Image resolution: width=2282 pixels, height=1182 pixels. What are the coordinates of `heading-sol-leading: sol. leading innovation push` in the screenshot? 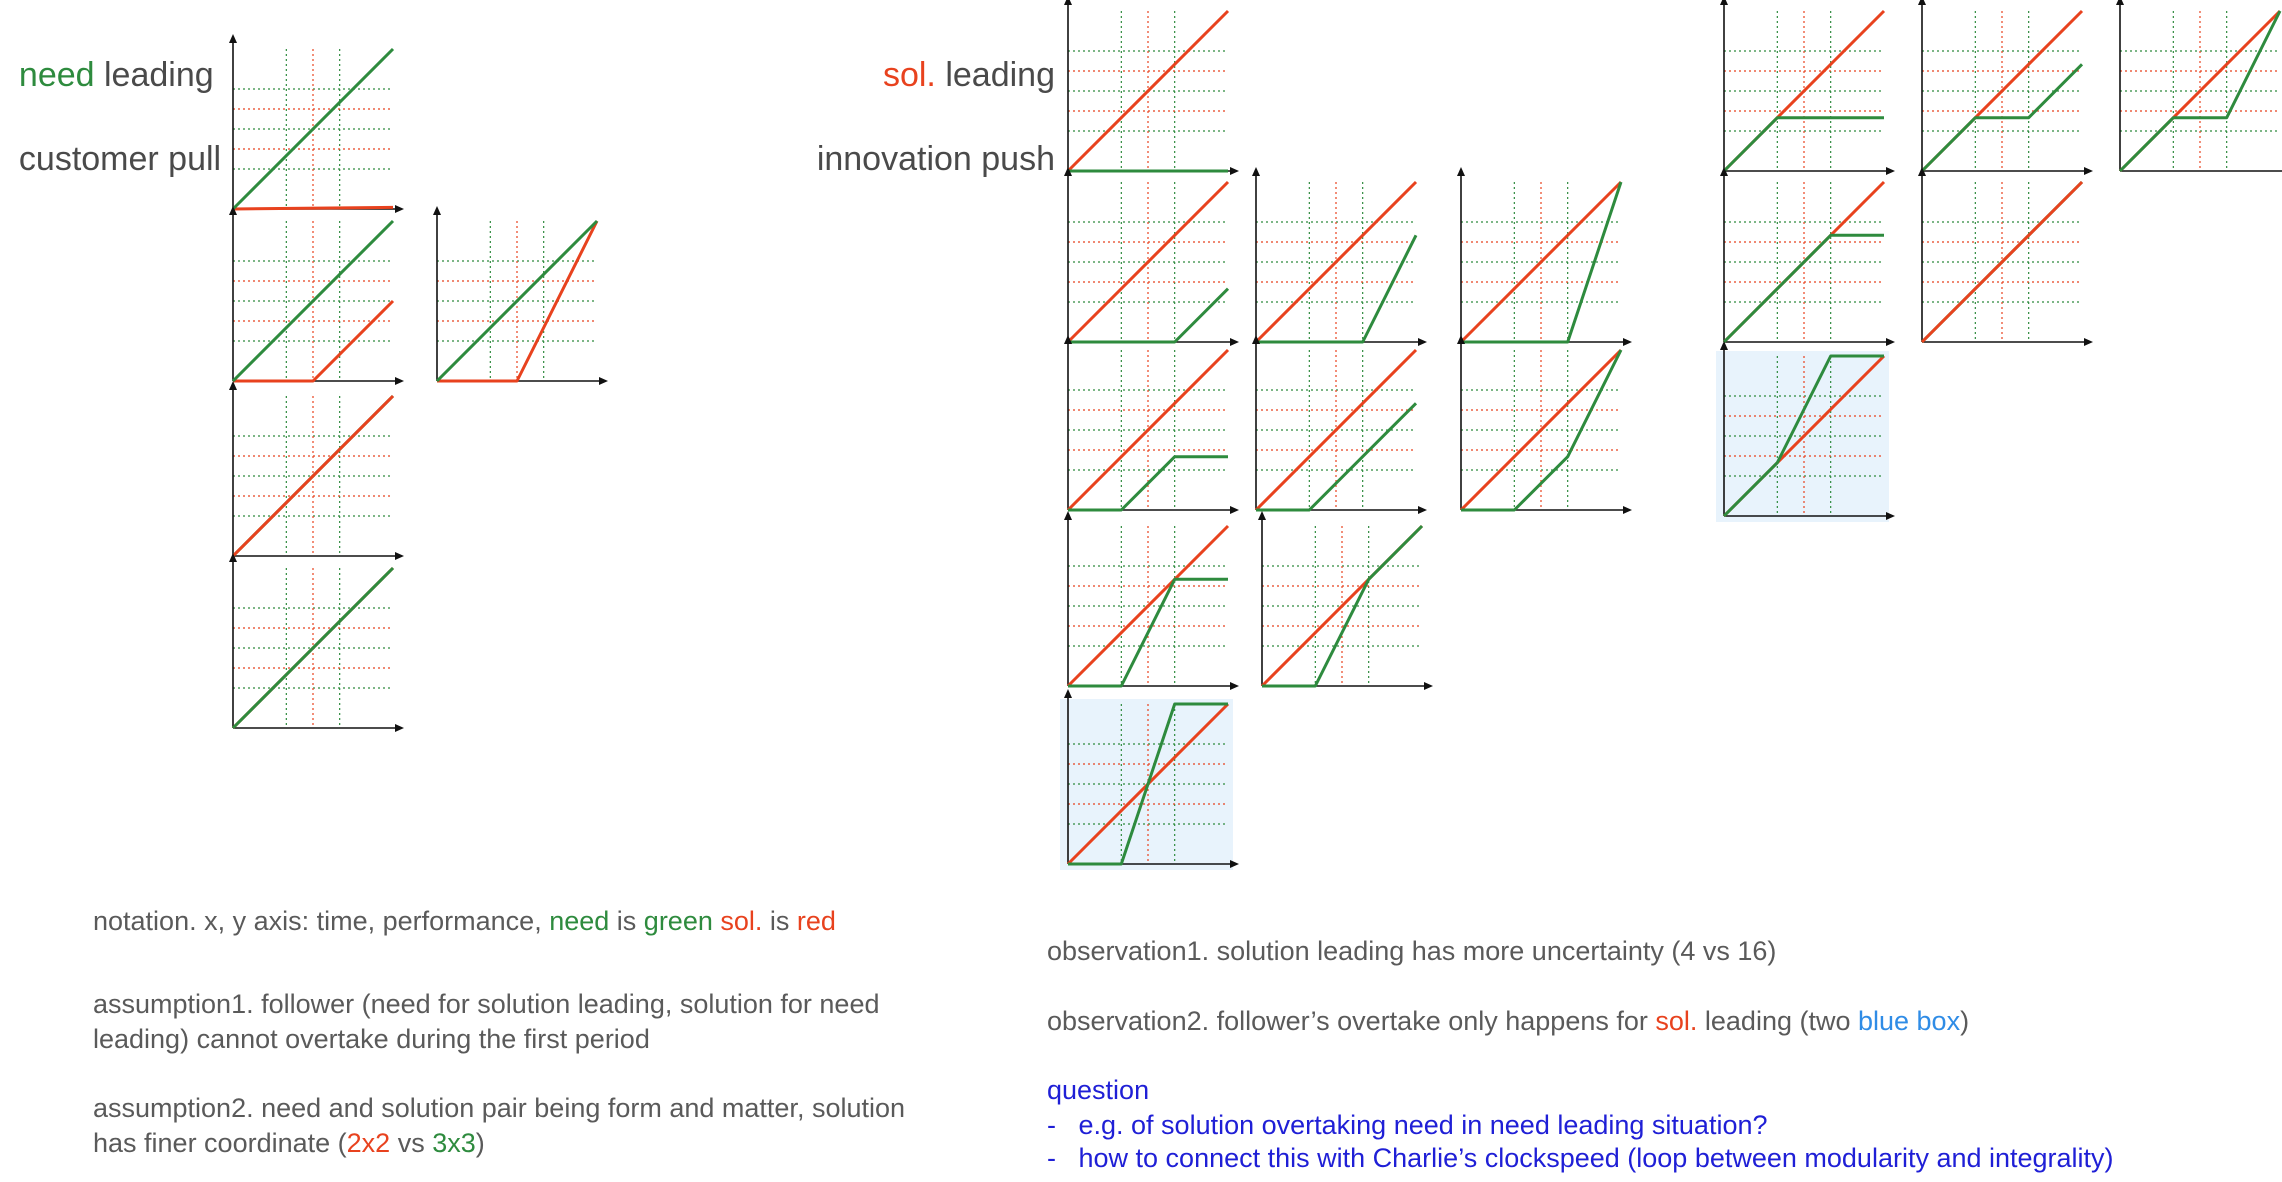 It's located at (922, 96).